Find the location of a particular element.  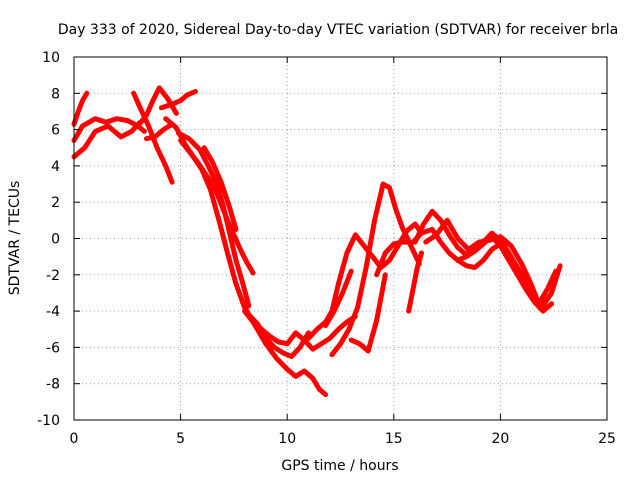

x-tick-label: 5 is located at coordinates (180, 439).